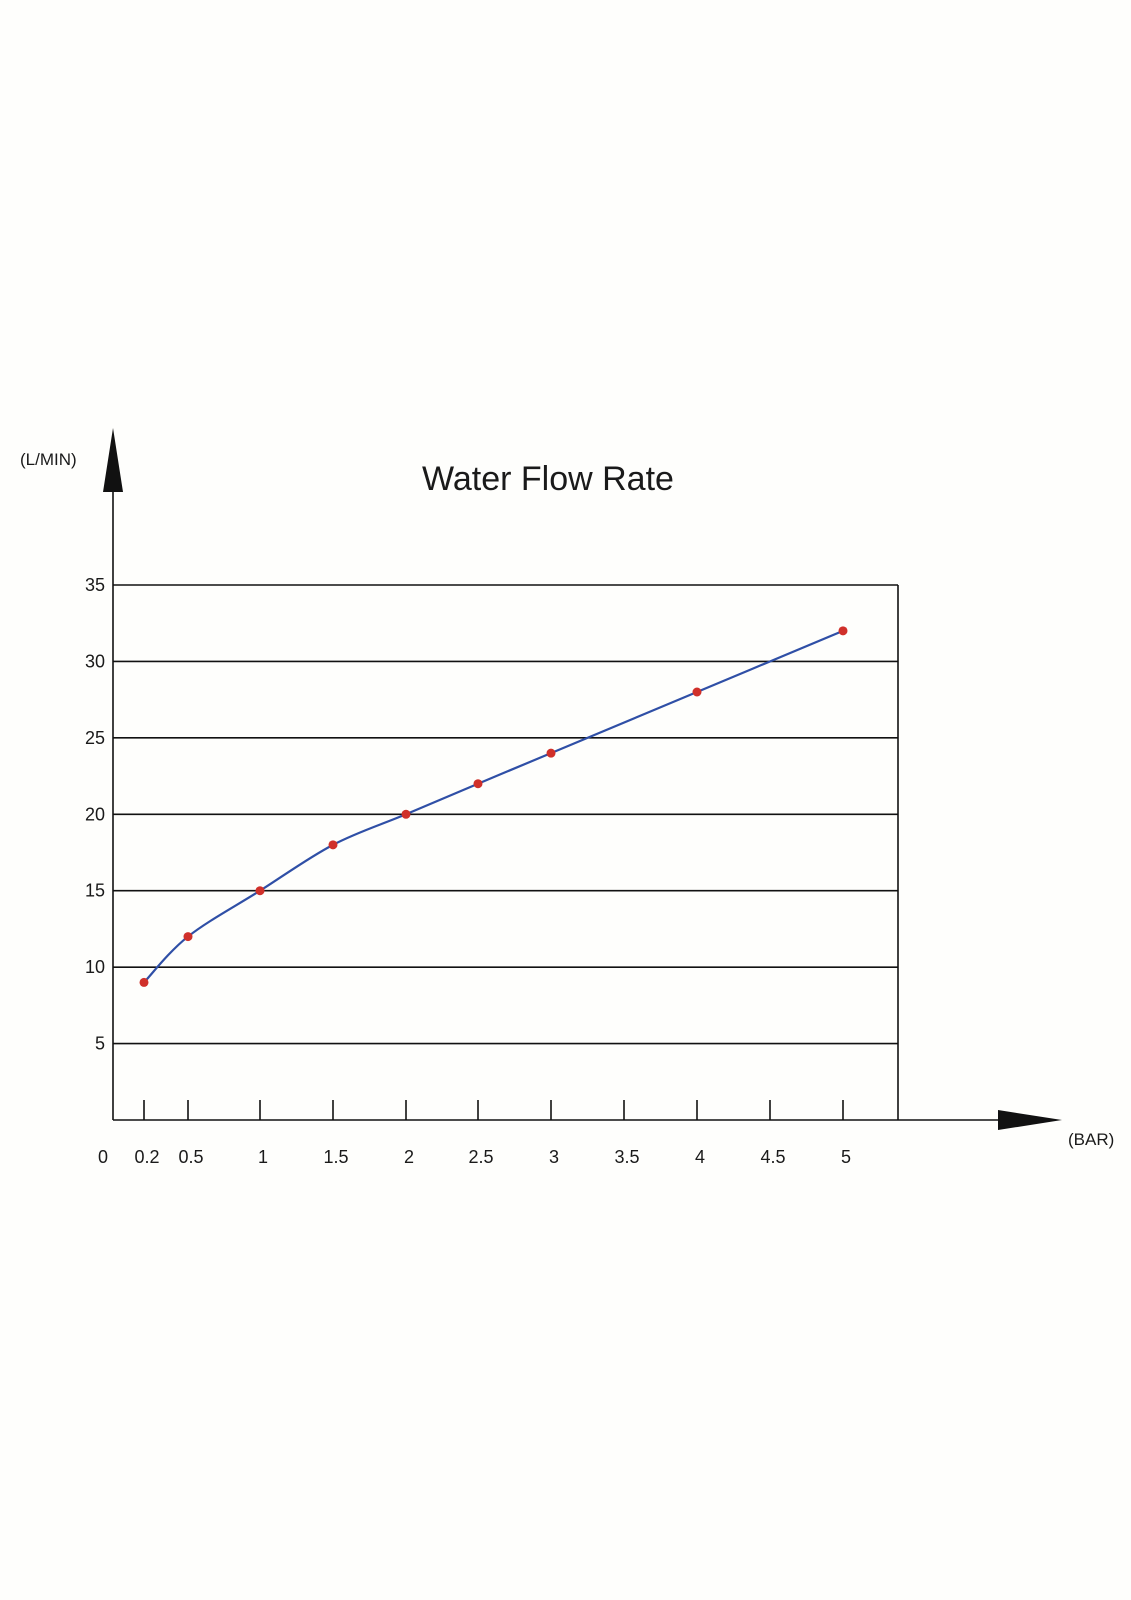 The width and height of the screenshot is (1131, 1600). Describe the element at coordinates (100, 1044) in the screenshot. I see `y-tick-label: 5` at that location.